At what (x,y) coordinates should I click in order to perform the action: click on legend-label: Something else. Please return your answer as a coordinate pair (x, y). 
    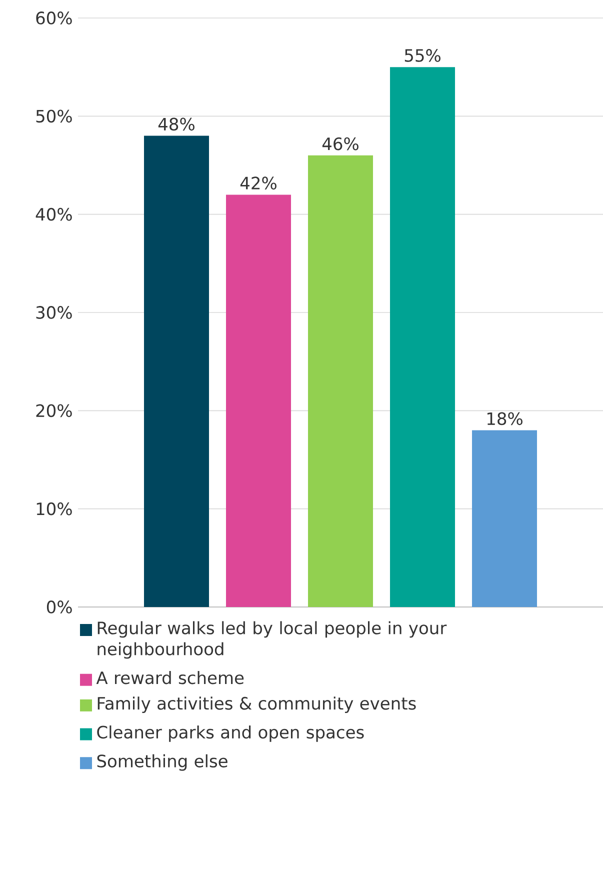
    Looking at the image, I should click on (162, 762).